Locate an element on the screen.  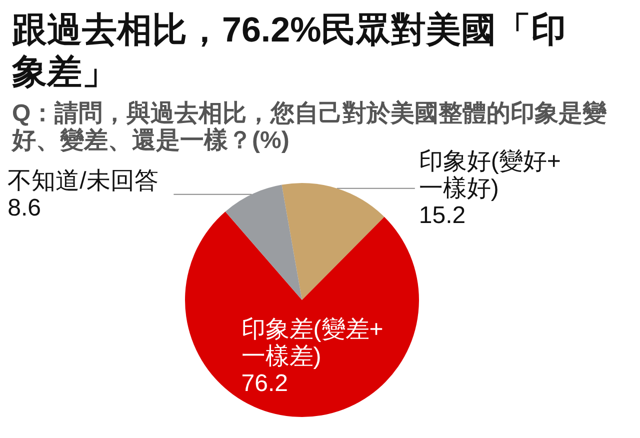
data-label: 15.2 is located at coordinates (442, 215).